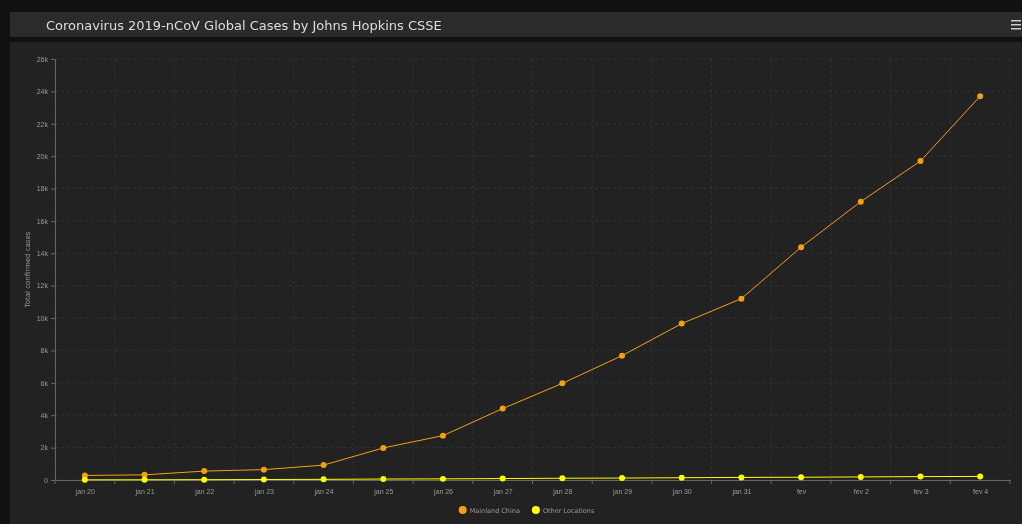 Image resolution: width=1022 pixels, height=524 pixels. Describe the element at coordinates (244, 25) in the screenshot. I see `chart-title: Coronavirus 2019-nCoV Global Cases by Johns Hopkins CSSE` at that location.